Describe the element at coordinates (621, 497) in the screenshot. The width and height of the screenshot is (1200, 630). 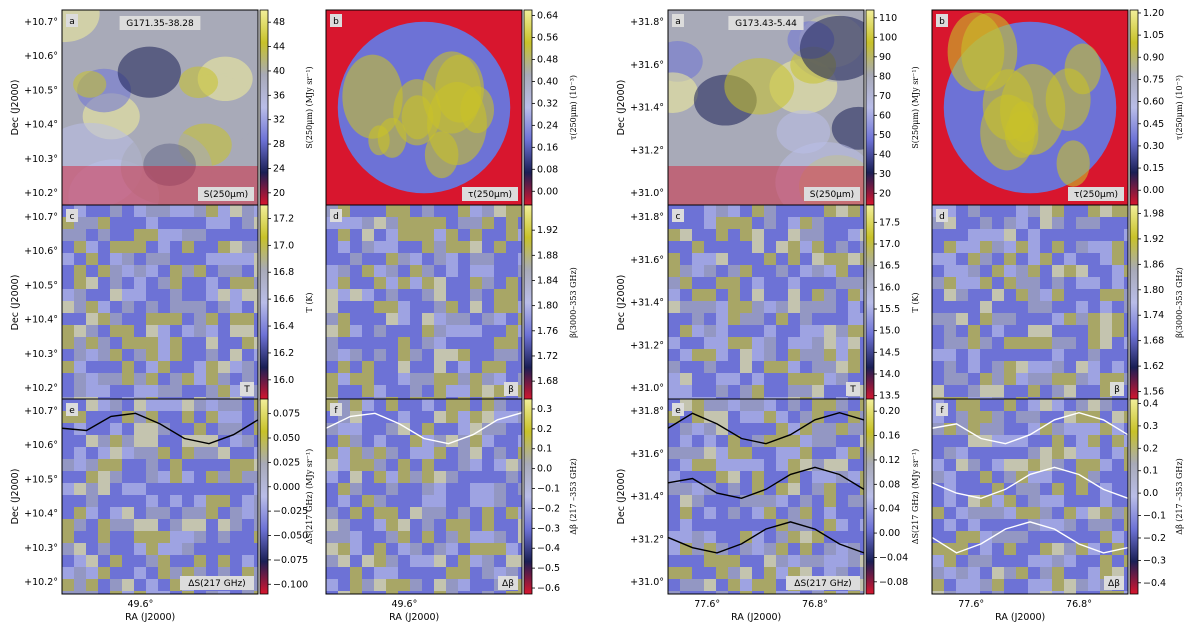
I see `y-axis-label: Dec (J2000)` at that location.